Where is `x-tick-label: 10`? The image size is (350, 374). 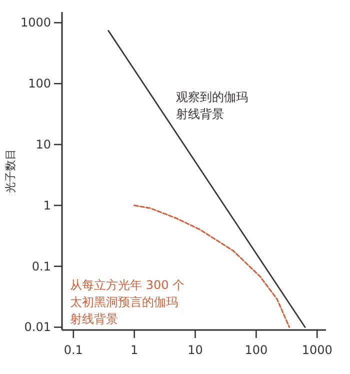 x-tick-label: 10 is located at coordinates (195, 350).